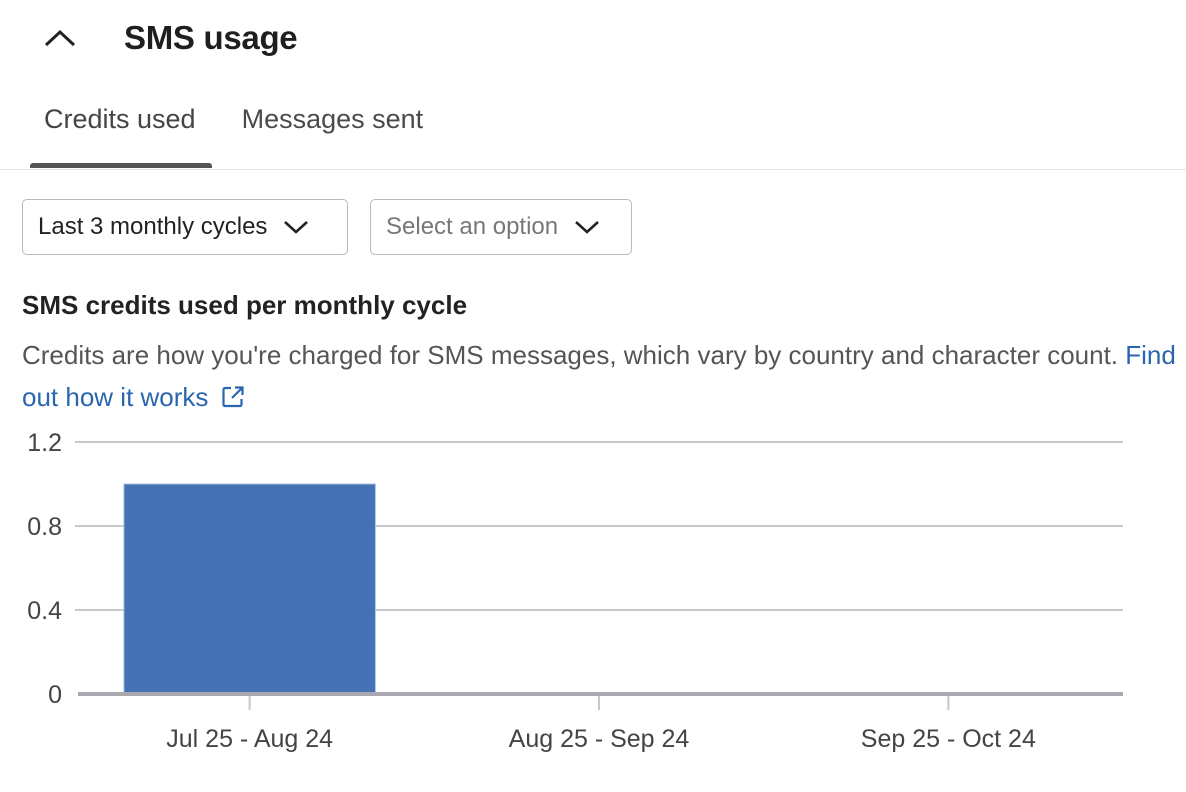 Image resolution: width=1186 pixels, height=792 pixels. I want to click on find-out-link: Find out how it works, so click(599, 376).